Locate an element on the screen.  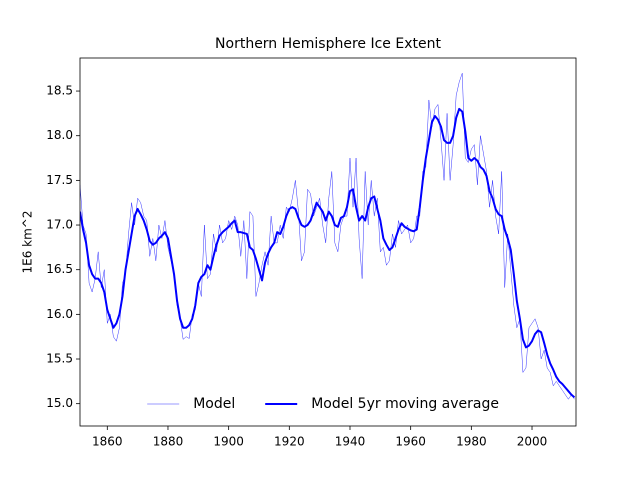
y-tick-label: 16.5 is located at coordinates (59, 269).